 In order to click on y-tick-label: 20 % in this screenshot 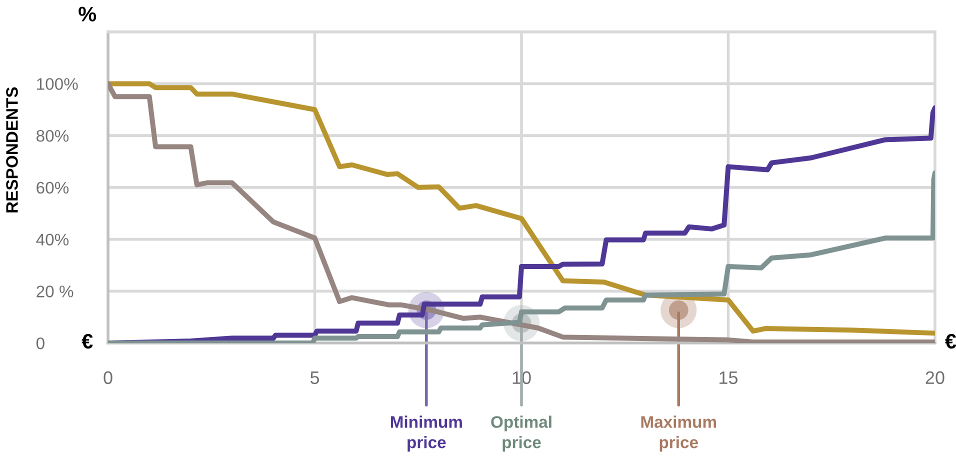, I will do `click(55, 292)`.